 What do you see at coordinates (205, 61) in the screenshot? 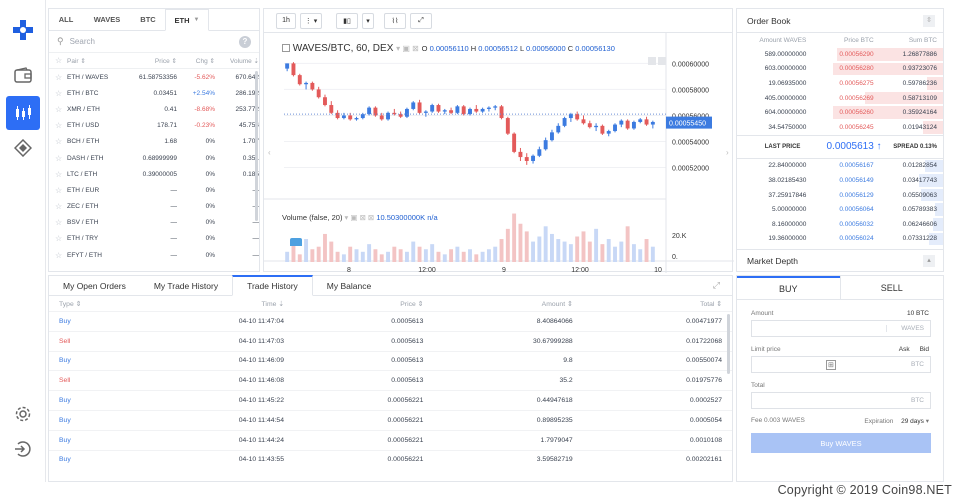
I see `chg-column-header: Chg ⇕` at bounding box center [205, 61].